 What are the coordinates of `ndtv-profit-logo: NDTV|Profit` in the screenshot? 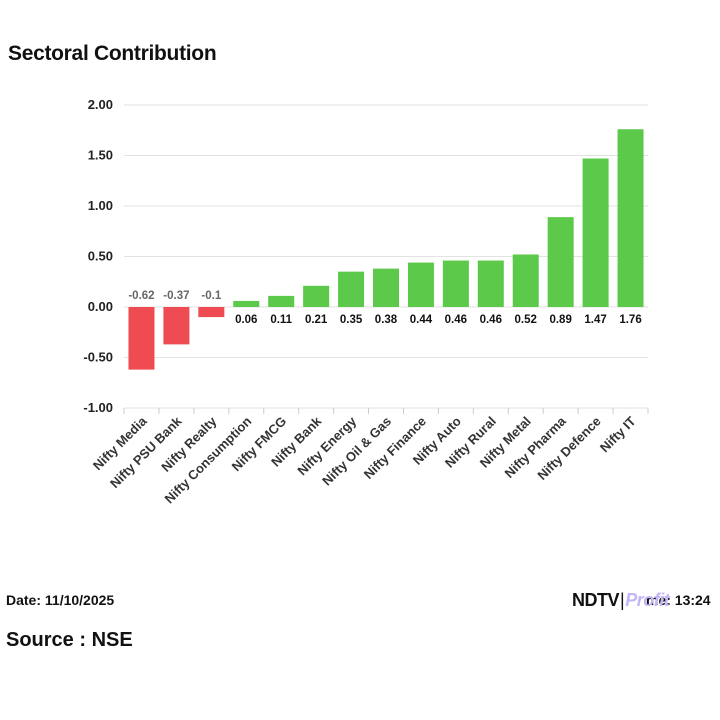 It's located at (621, 600).